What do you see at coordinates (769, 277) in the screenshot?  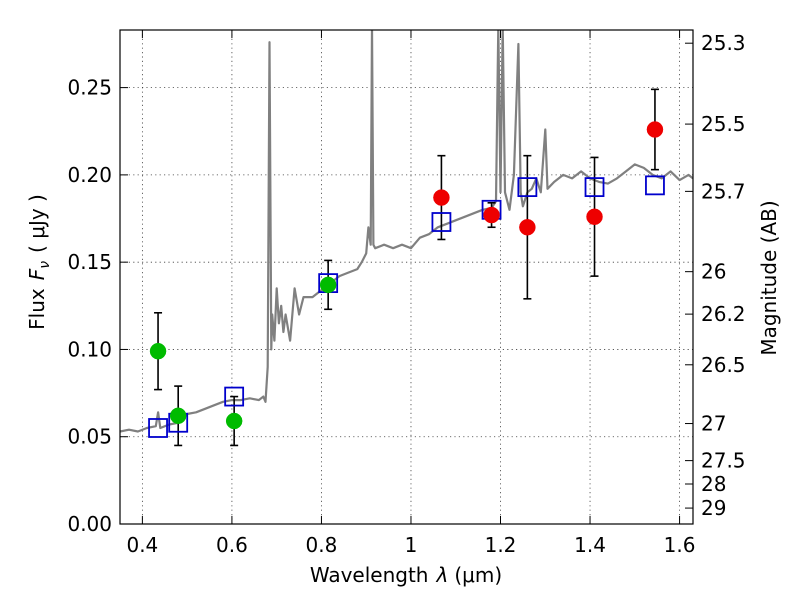 I see `y2-axis-label: Magnitude (AB)` at bounding box center [769, 277].